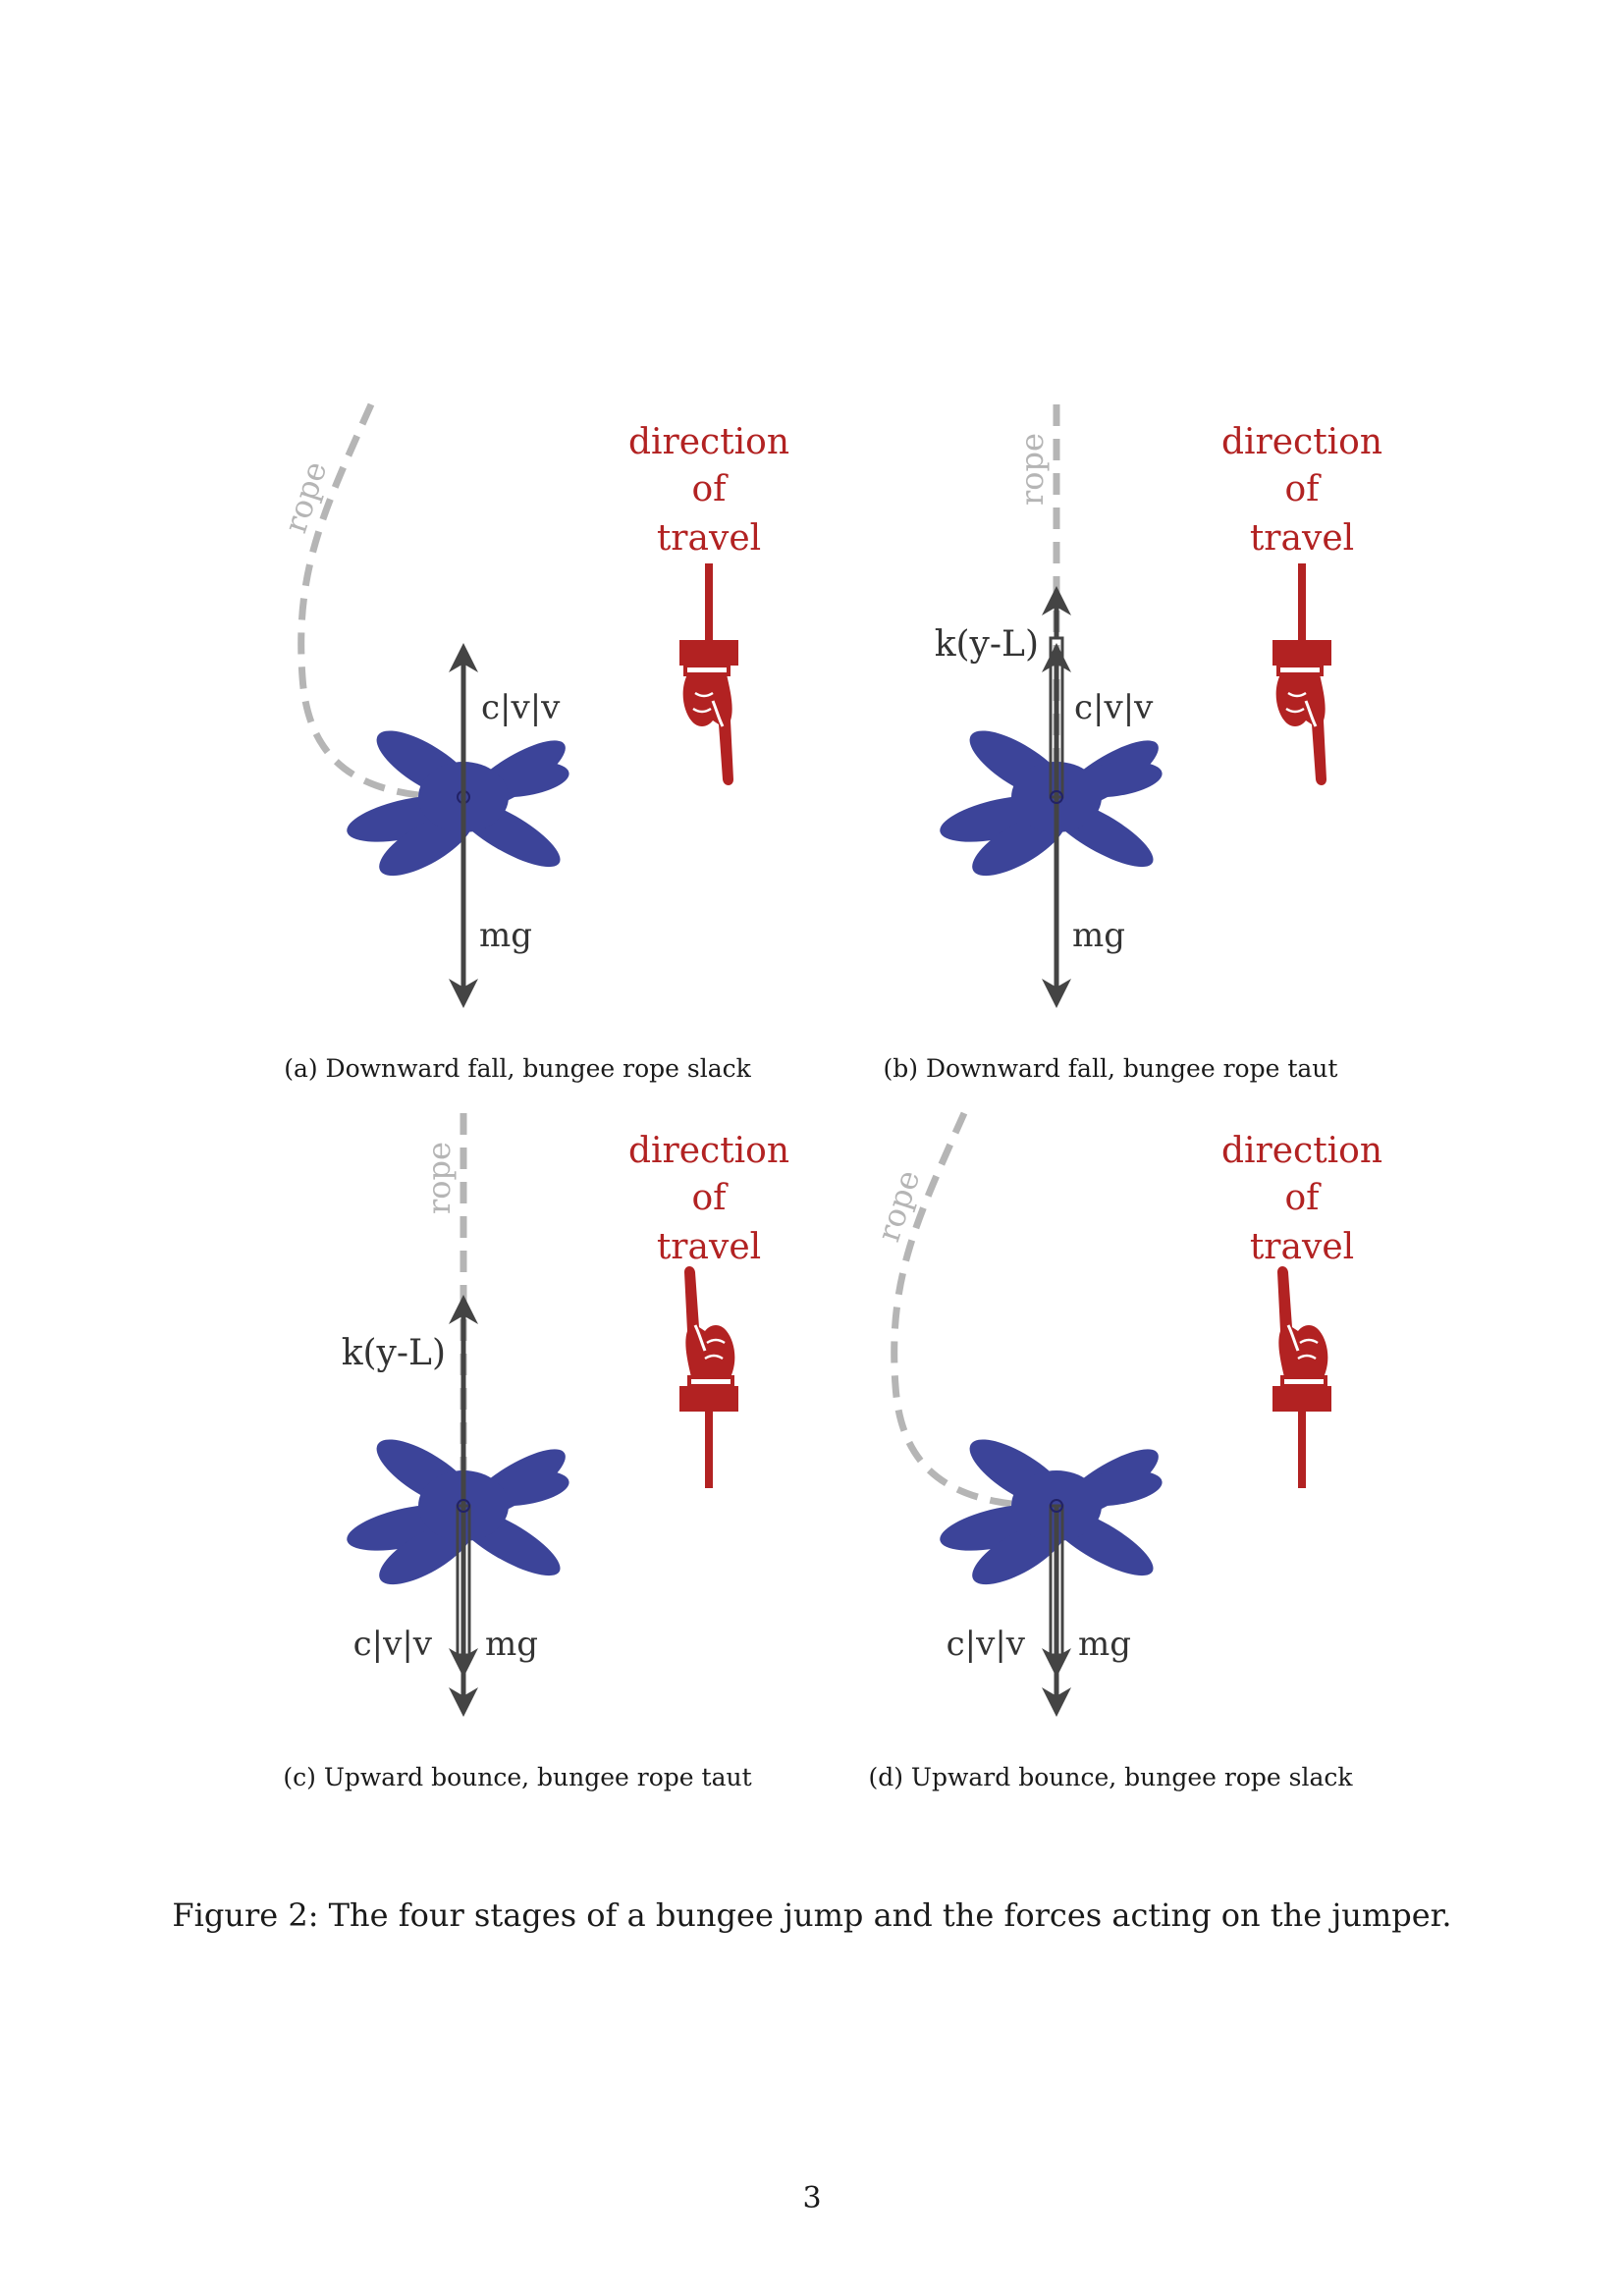  Describe the element at coordinates (1302, 1377) in the screenshot. I see `pointing-hand-up-icon` at that location.